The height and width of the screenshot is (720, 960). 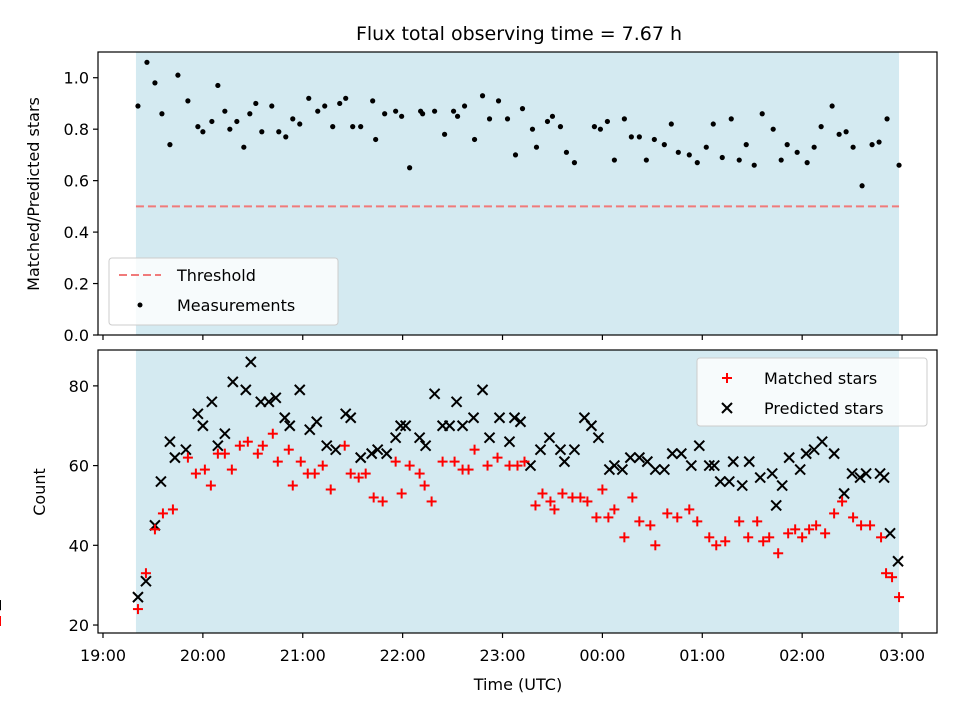 I want to click on x-tick-label: 23:00, so click(x=502, y=655).